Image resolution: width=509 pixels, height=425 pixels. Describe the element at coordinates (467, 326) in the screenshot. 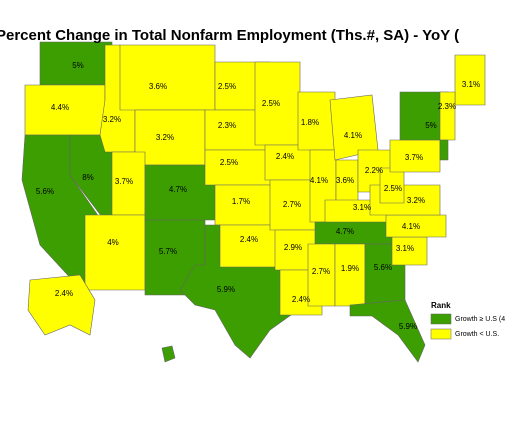

I see `legend: Growth ≥ U.S (4 Growth < U.S.` at that location.